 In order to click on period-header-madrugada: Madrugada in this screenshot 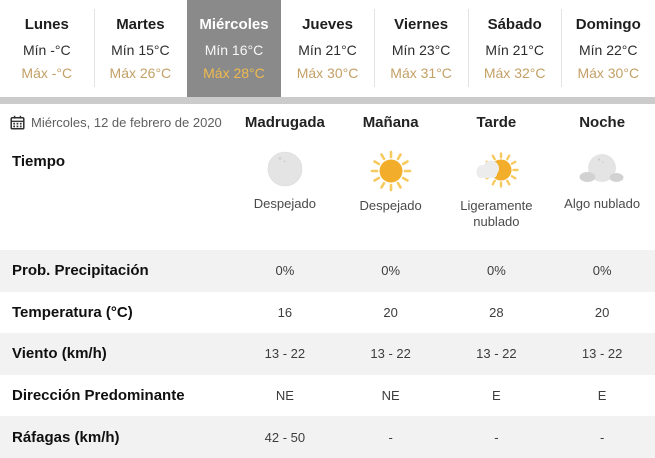, I will do `click(284, 122)`.